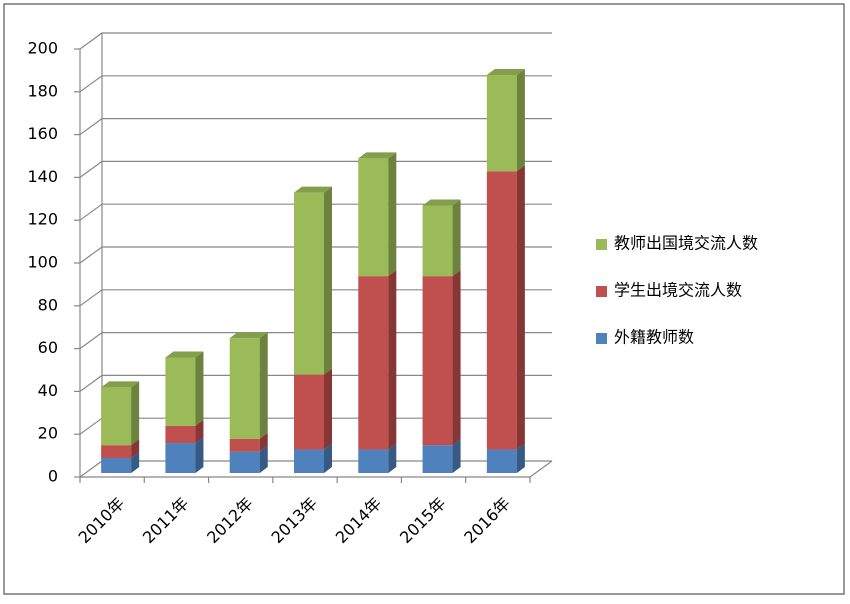 The width and height of the screenshot is (850, 604). I want to click on legend-label: 学生出境交流人数, so click(678, 290).